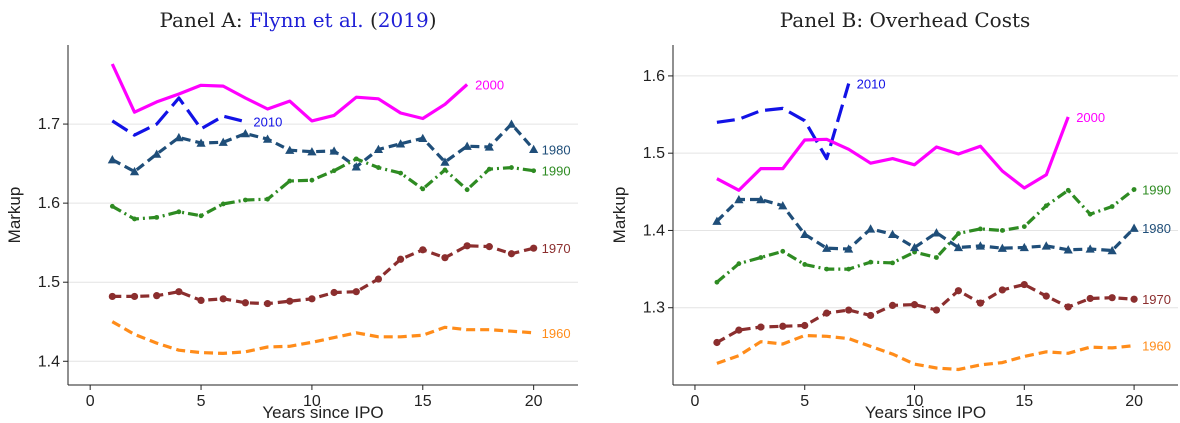 This screenshot has height=423, width=1180. What do you see at coordinates (783, 122) in the screenshot?
I see `chart-2-line-2010` at bounding box center [783, 122].